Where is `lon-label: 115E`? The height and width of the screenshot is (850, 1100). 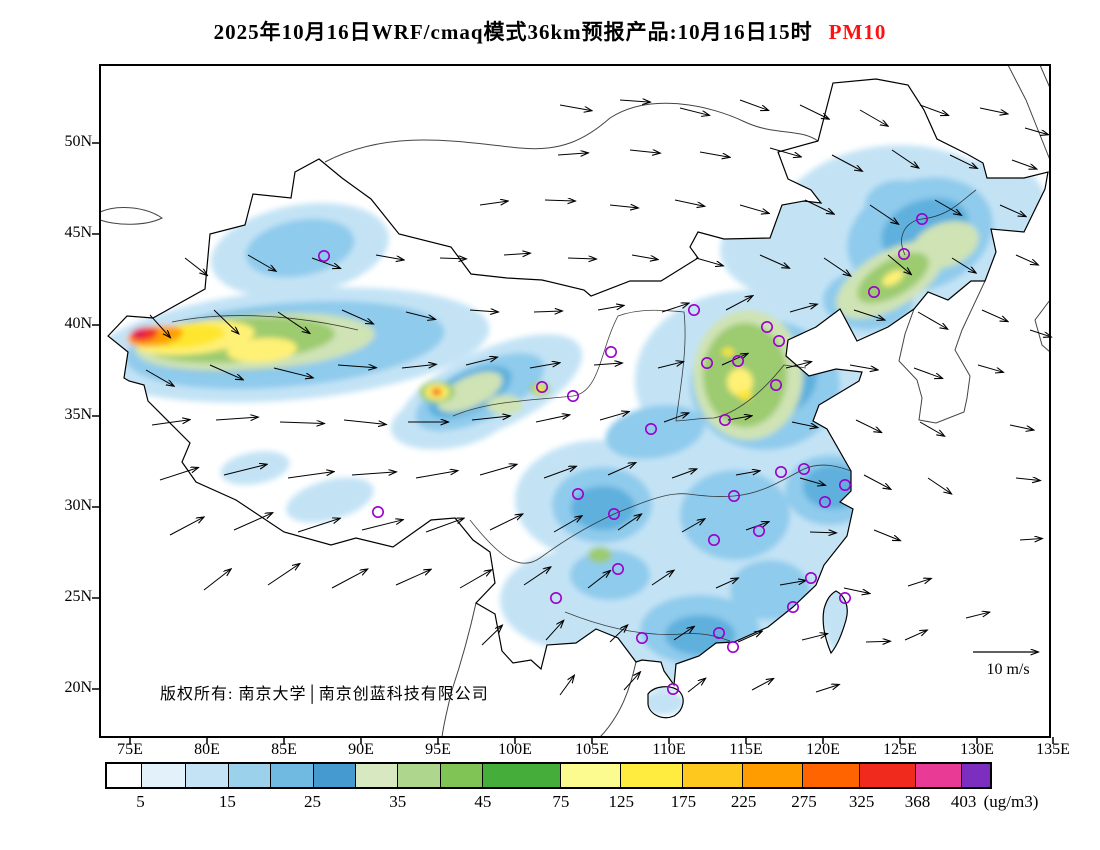 lon-label: 115E is located at coordinates (746, 749).